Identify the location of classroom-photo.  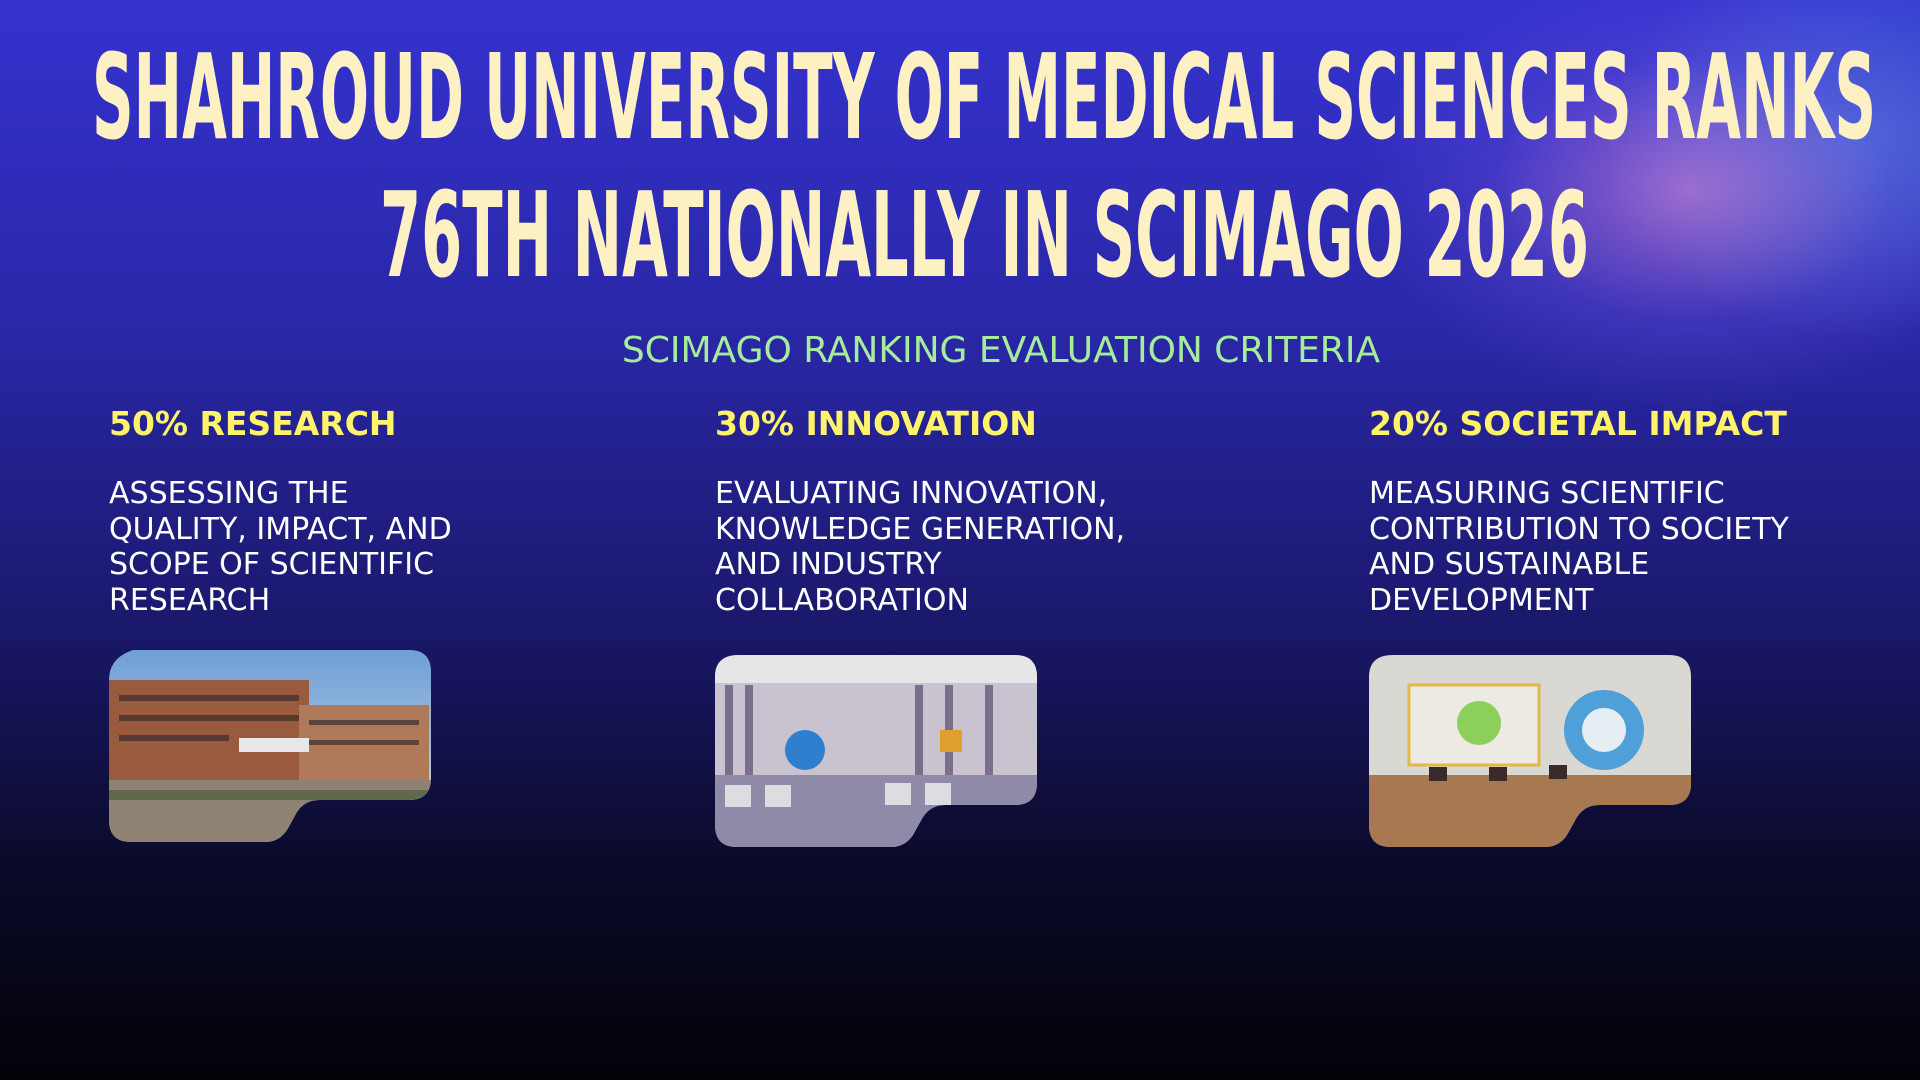
(1530, 751).